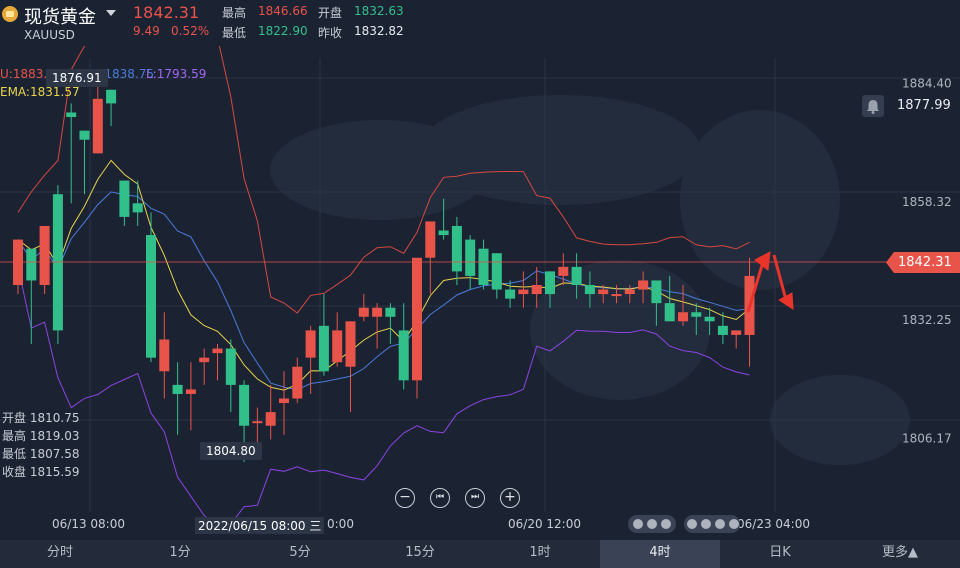 This screenshot has height=568, width=960. I want to click on tab-5min: 5分, so click(300, 552).